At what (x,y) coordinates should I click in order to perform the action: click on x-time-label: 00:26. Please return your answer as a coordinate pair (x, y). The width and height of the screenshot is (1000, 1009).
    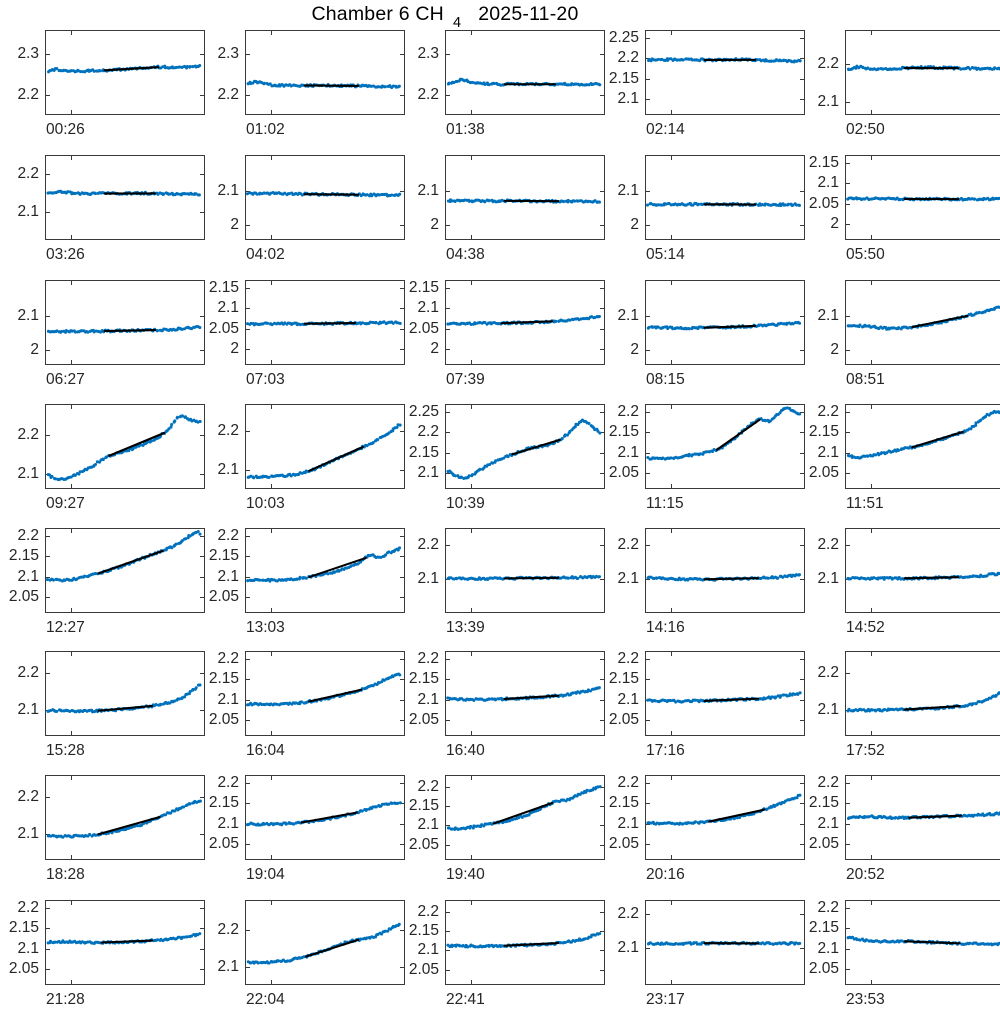
    Looking at the image, I should click on (65, 129).